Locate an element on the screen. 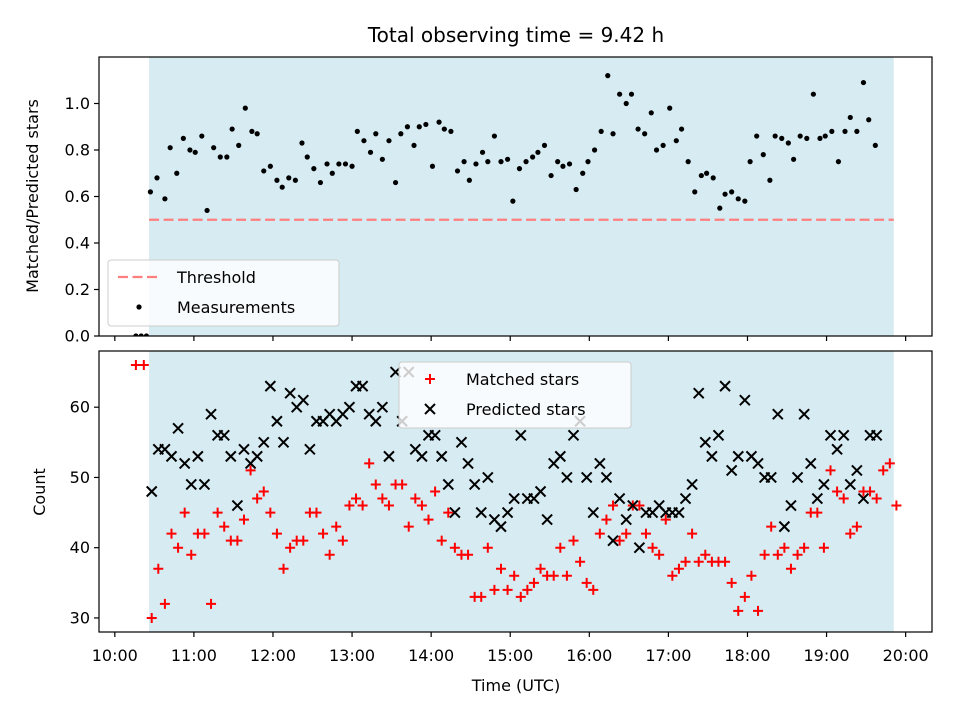  x-tick-label: 20:00 is located at coordinates (906, 655).